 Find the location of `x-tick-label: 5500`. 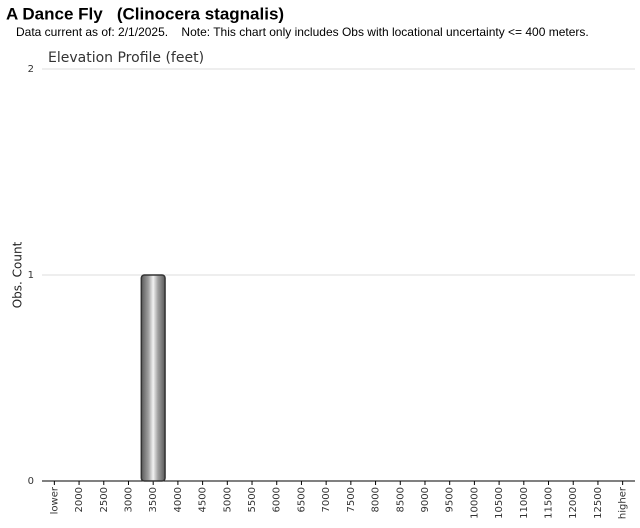

x-tick-label: 5500 is located at coordinates (252, 499).